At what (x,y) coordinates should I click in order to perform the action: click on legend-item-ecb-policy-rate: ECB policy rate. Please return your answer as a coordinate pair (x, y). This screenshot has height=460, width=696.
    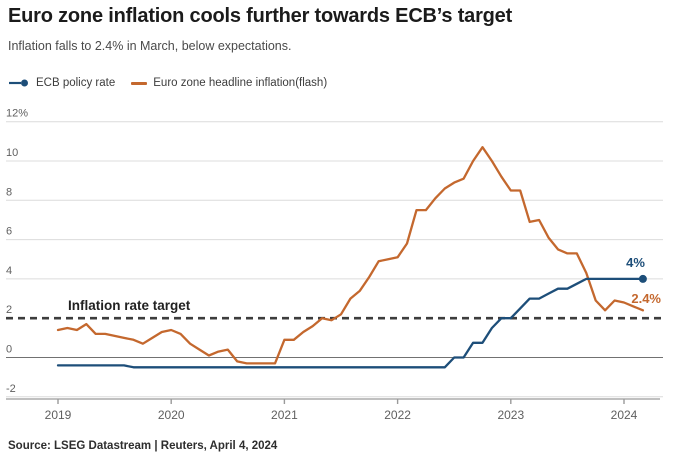
    Looking at the image, I should click on (61, 83).